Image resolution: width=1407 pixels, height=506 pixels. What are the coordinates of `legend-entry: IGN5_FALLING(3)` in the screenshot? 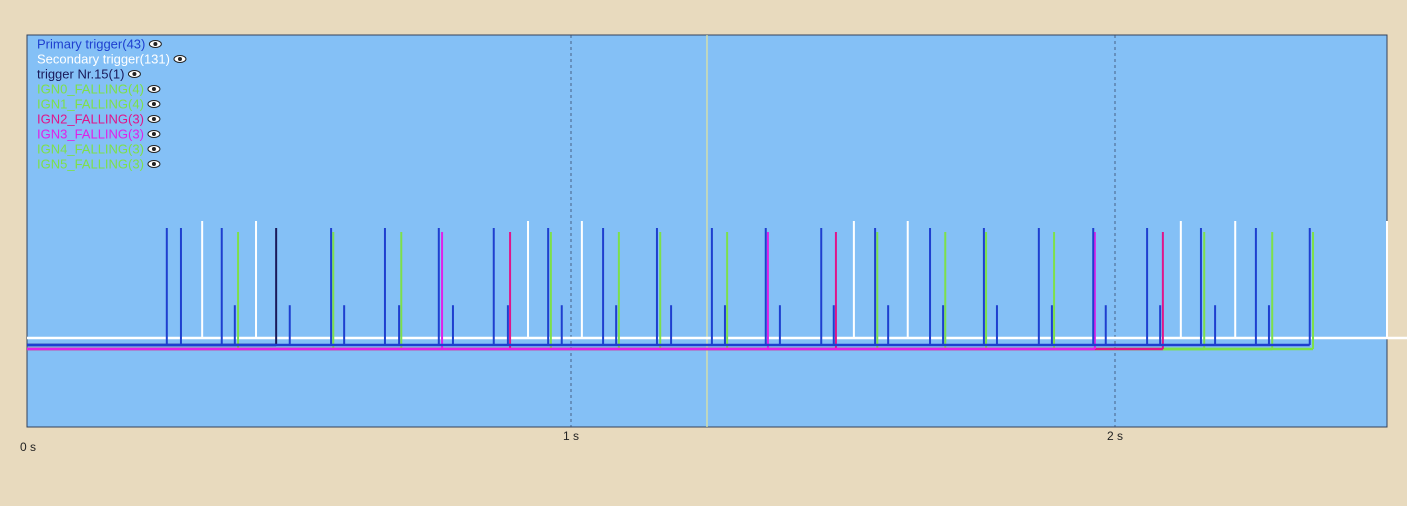 It's located at (90, 163).